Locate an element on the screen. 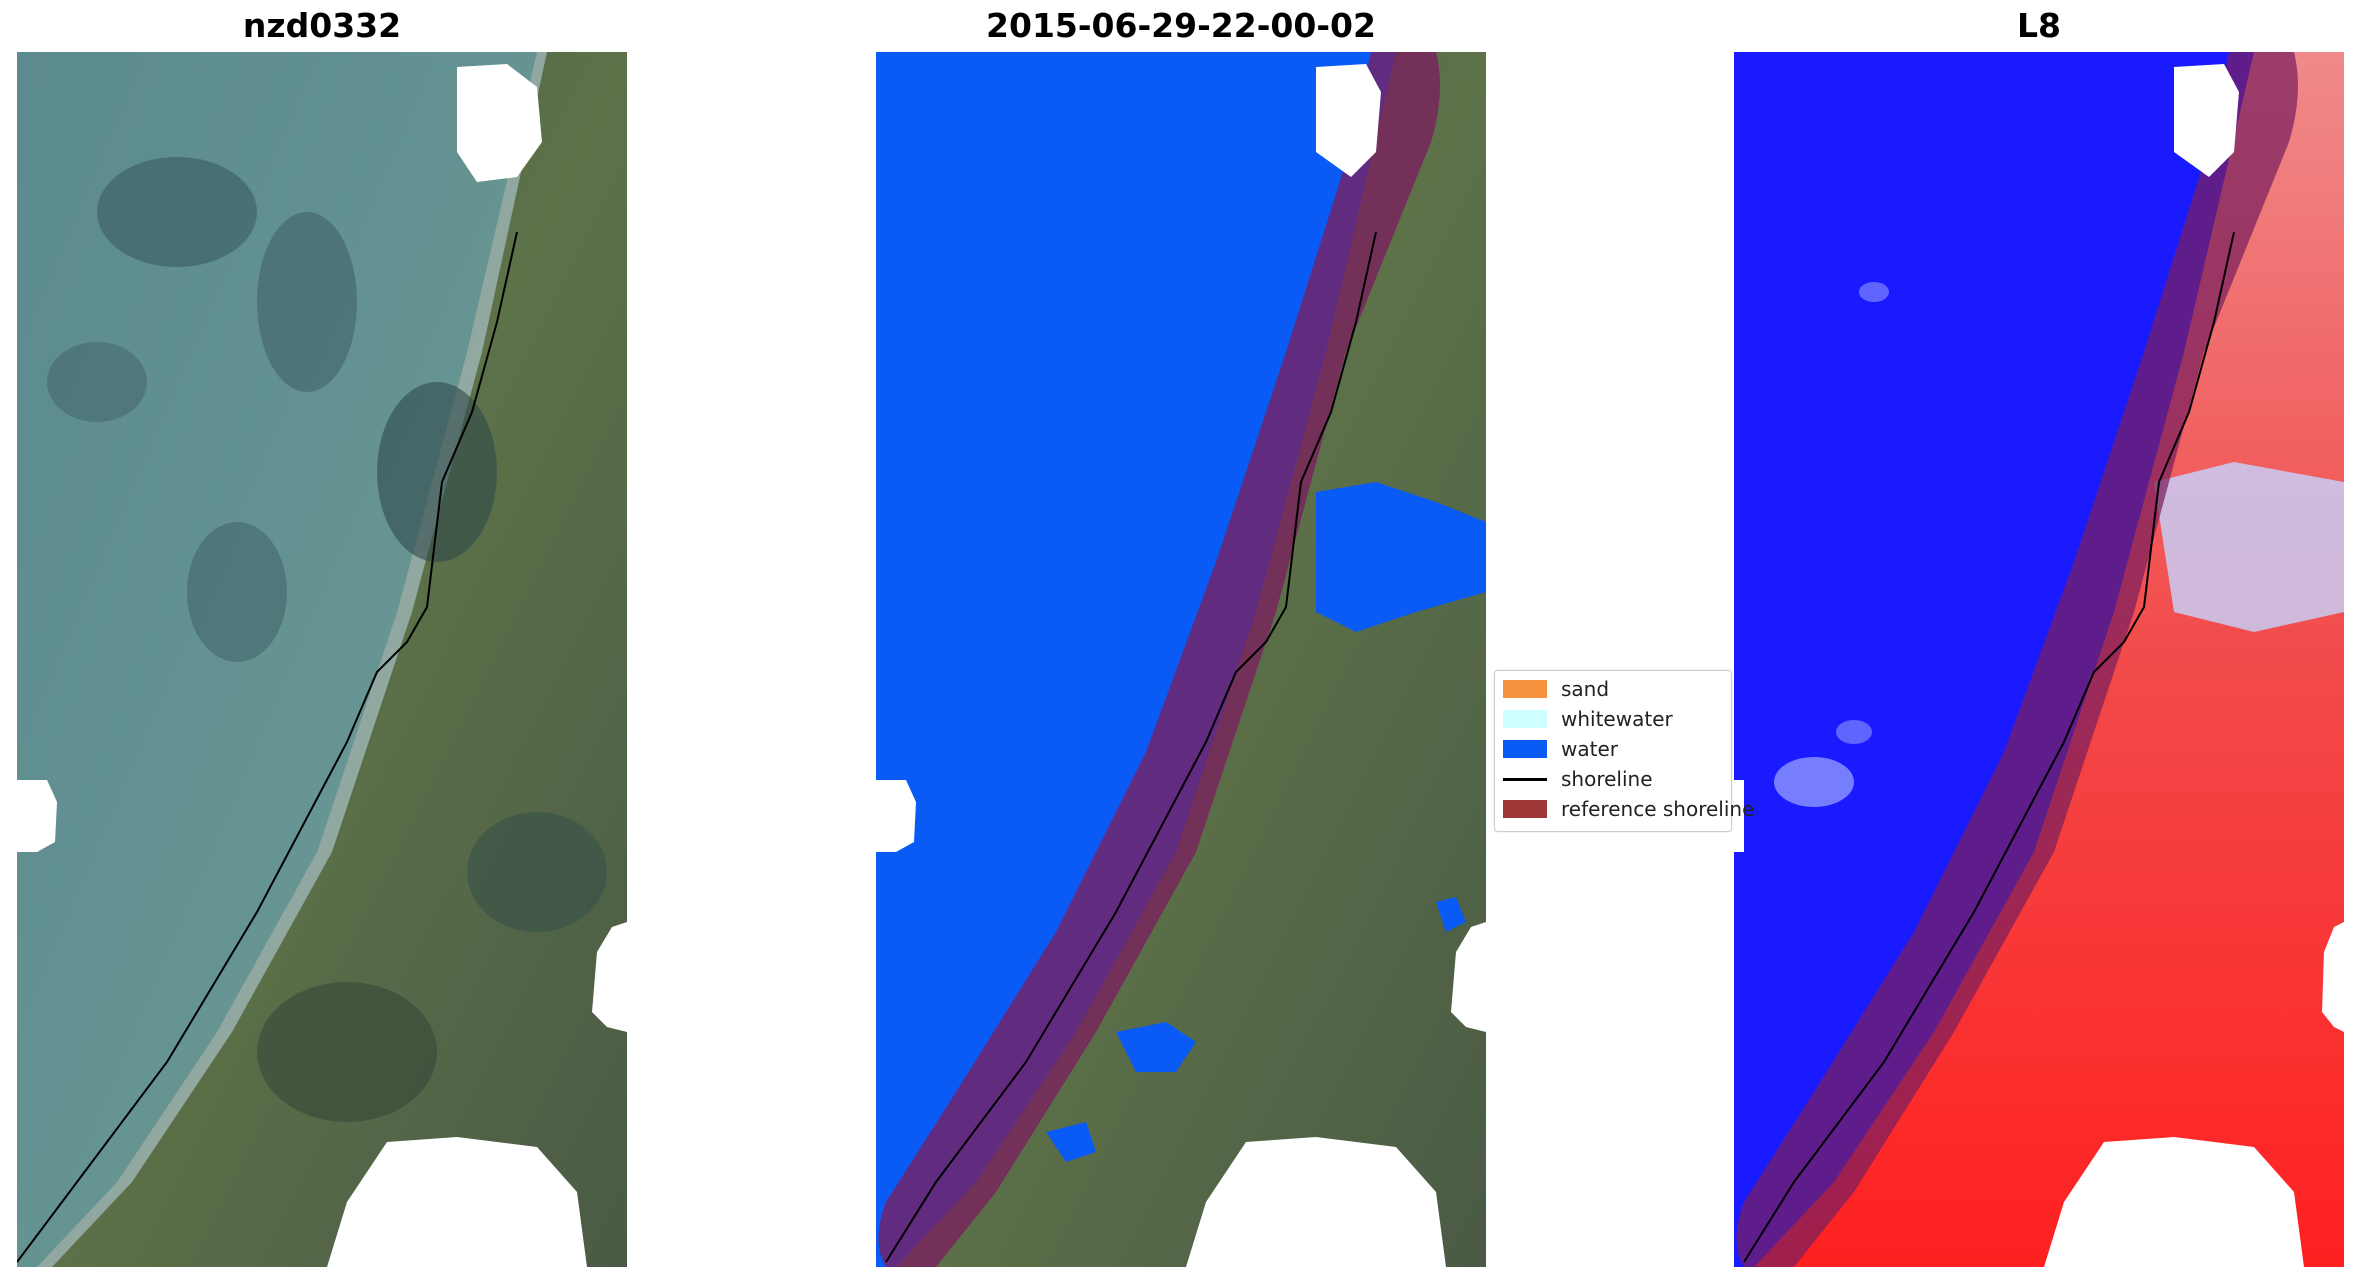 The image size is (2358, 1283). legend-label: reference shoreline is located at coordinates (1658, 809).